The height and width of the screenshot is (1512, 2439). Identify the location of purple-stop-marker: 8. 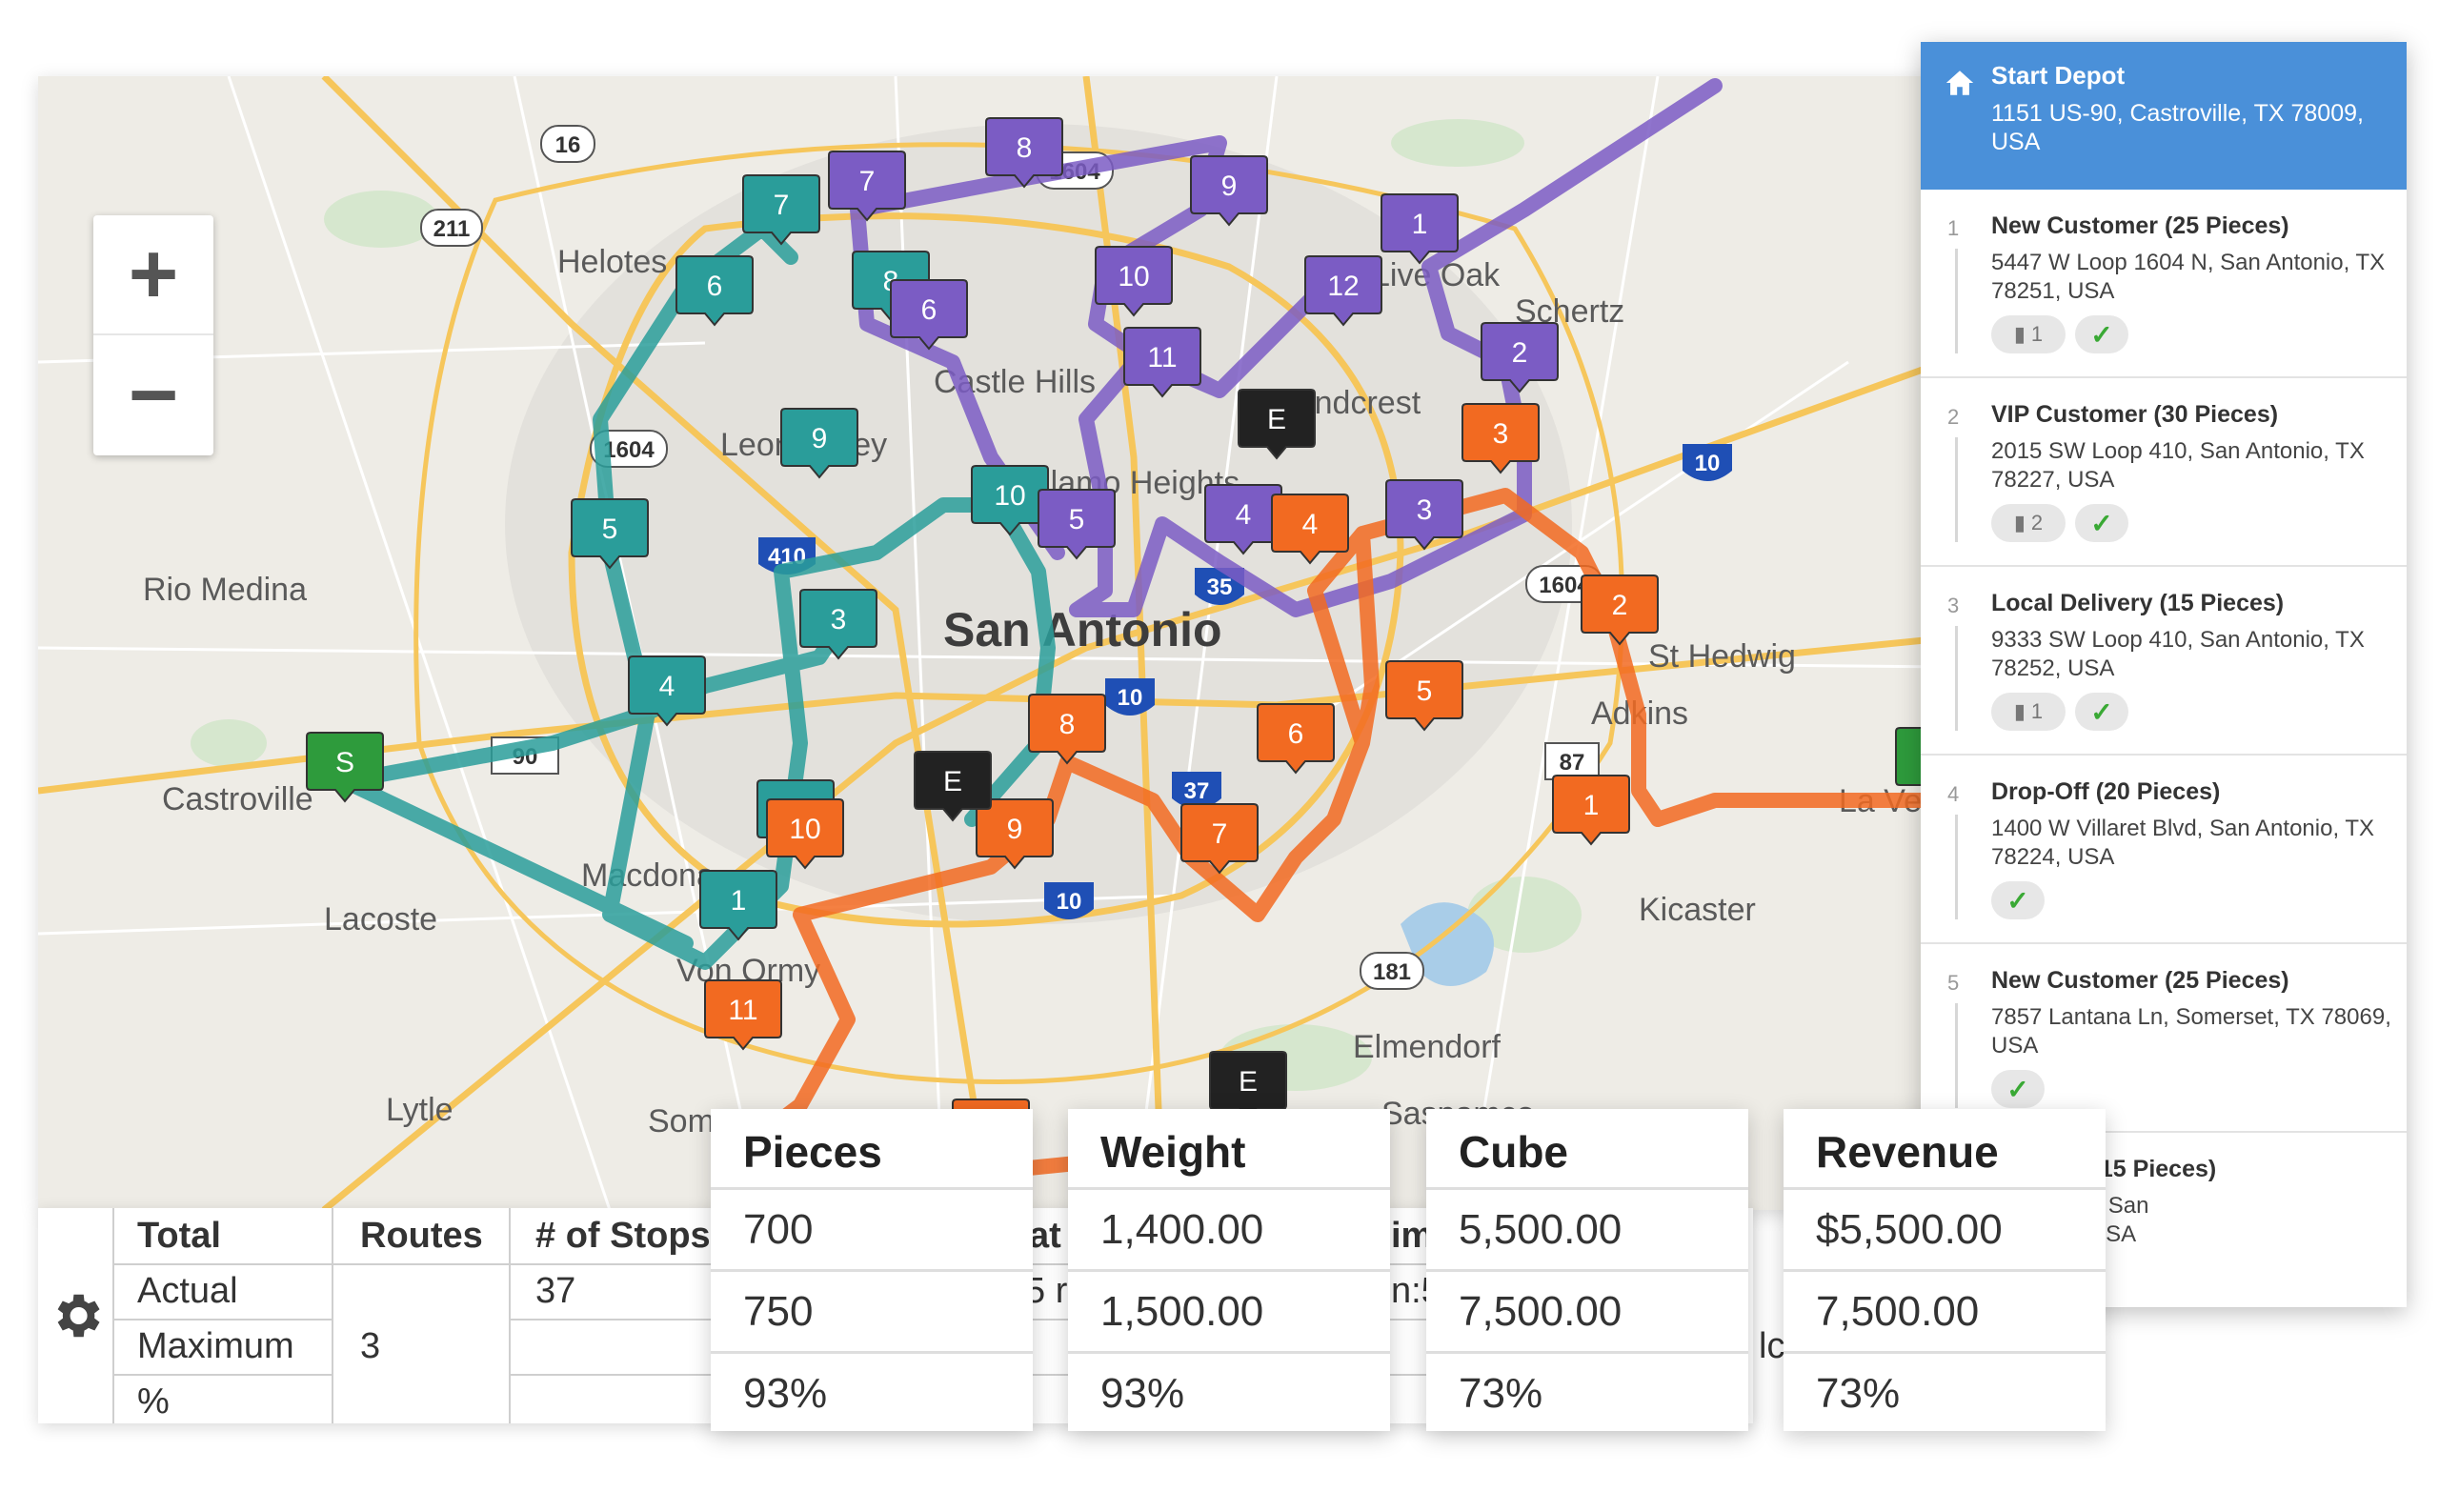
(1024, 153).